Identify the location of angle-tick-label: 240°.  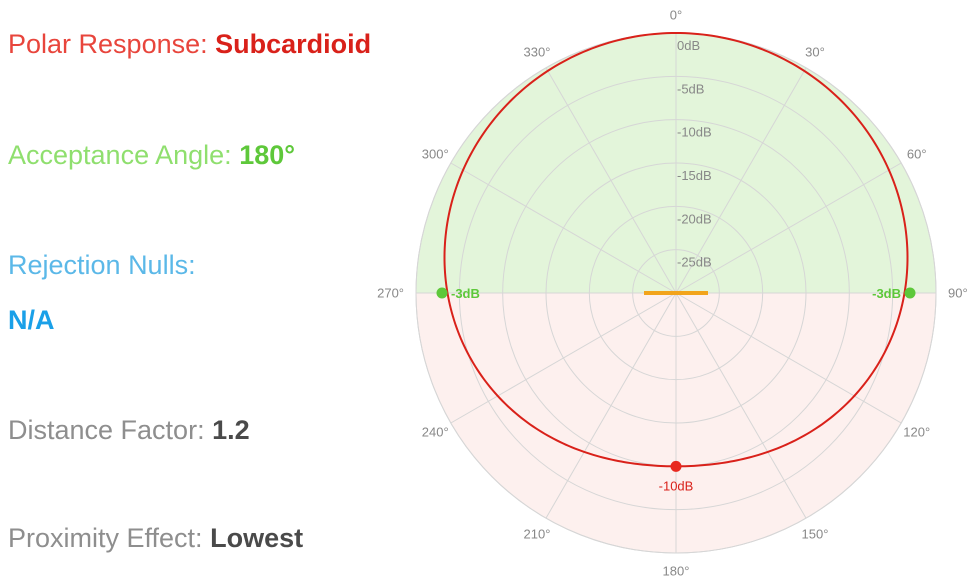
(435, 432).